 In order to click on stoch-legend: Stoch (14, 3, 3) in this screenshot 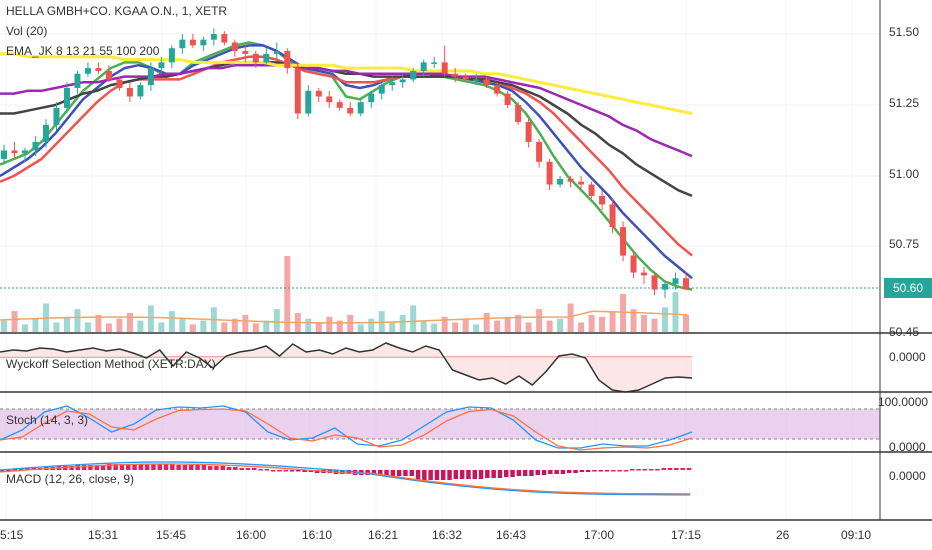, I will do `click(47, 420)`.